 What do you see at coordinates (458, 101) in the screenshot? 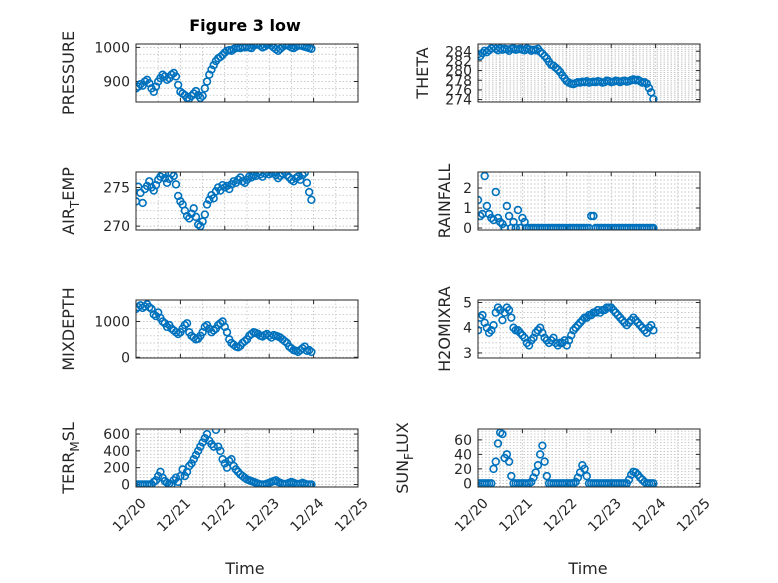
I see `y-tick-label: 274` at bounding box center [458, 101].